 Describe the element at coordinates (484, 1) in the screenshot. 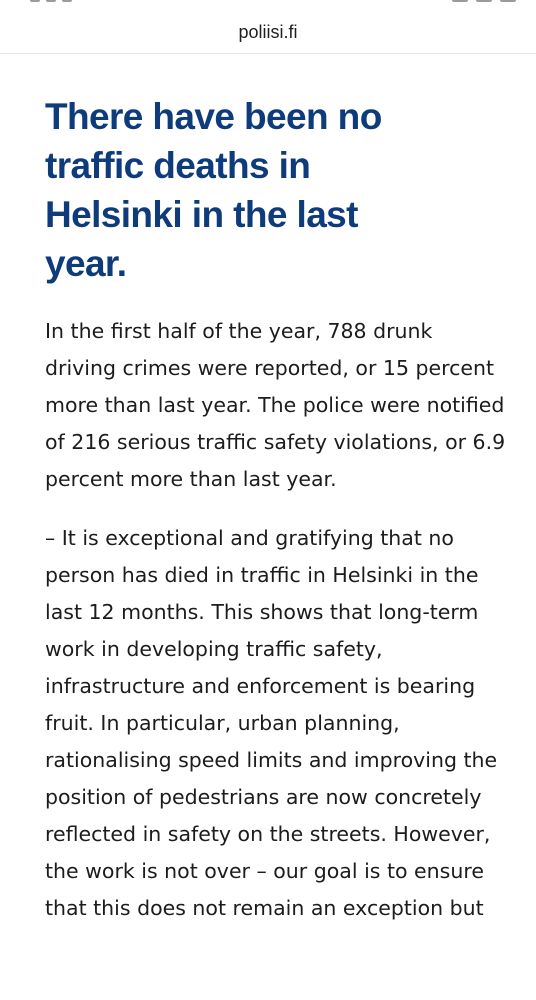

I see `wifi-icon` at that location.